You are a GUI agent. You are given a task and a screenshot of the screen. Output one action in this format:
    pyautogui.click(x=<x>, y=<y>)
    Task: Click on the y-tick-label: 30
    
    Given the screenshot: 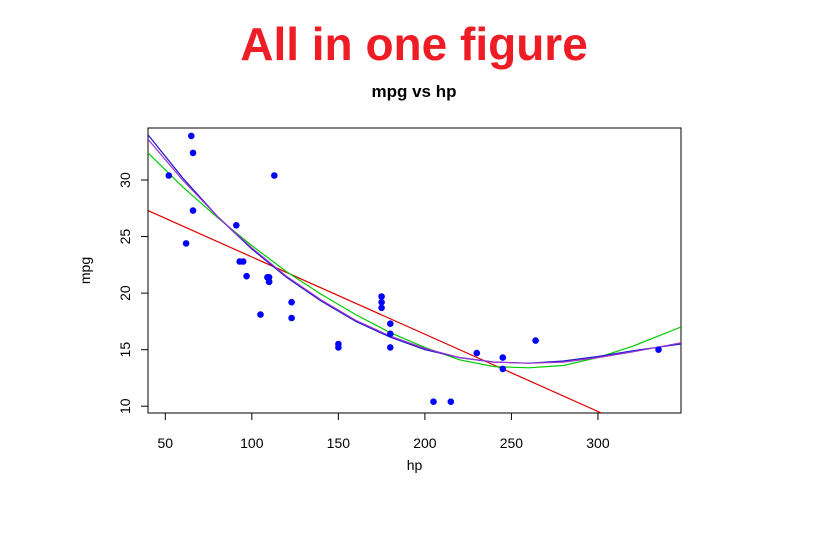 What is the action you would take?
    pyautogui.click(x=125, y=180)
    